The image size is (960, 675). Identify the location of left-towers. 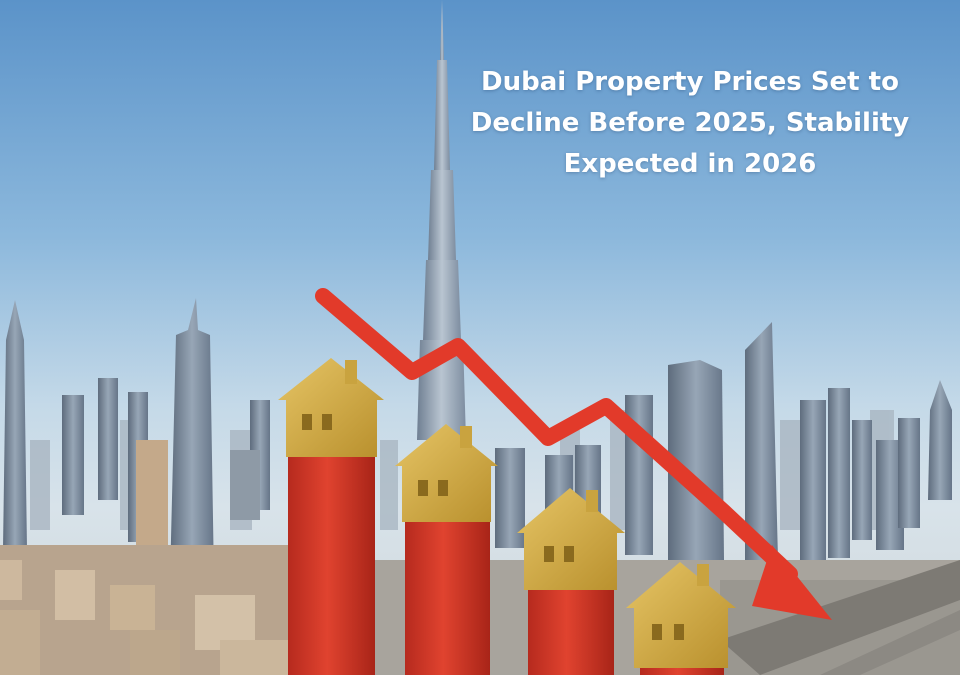
(136, 439).